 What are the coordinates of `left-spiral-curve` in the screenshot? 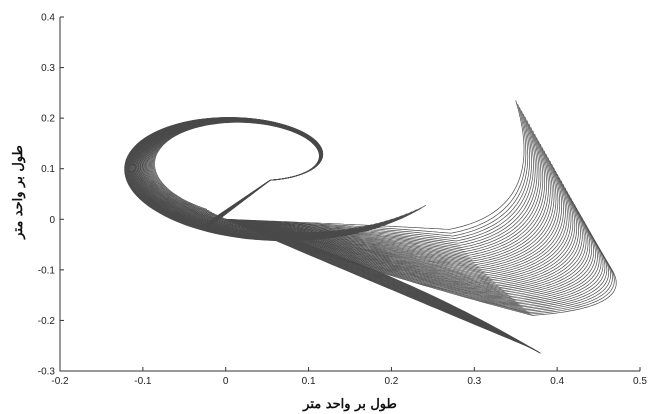 It's located at (275, 179).